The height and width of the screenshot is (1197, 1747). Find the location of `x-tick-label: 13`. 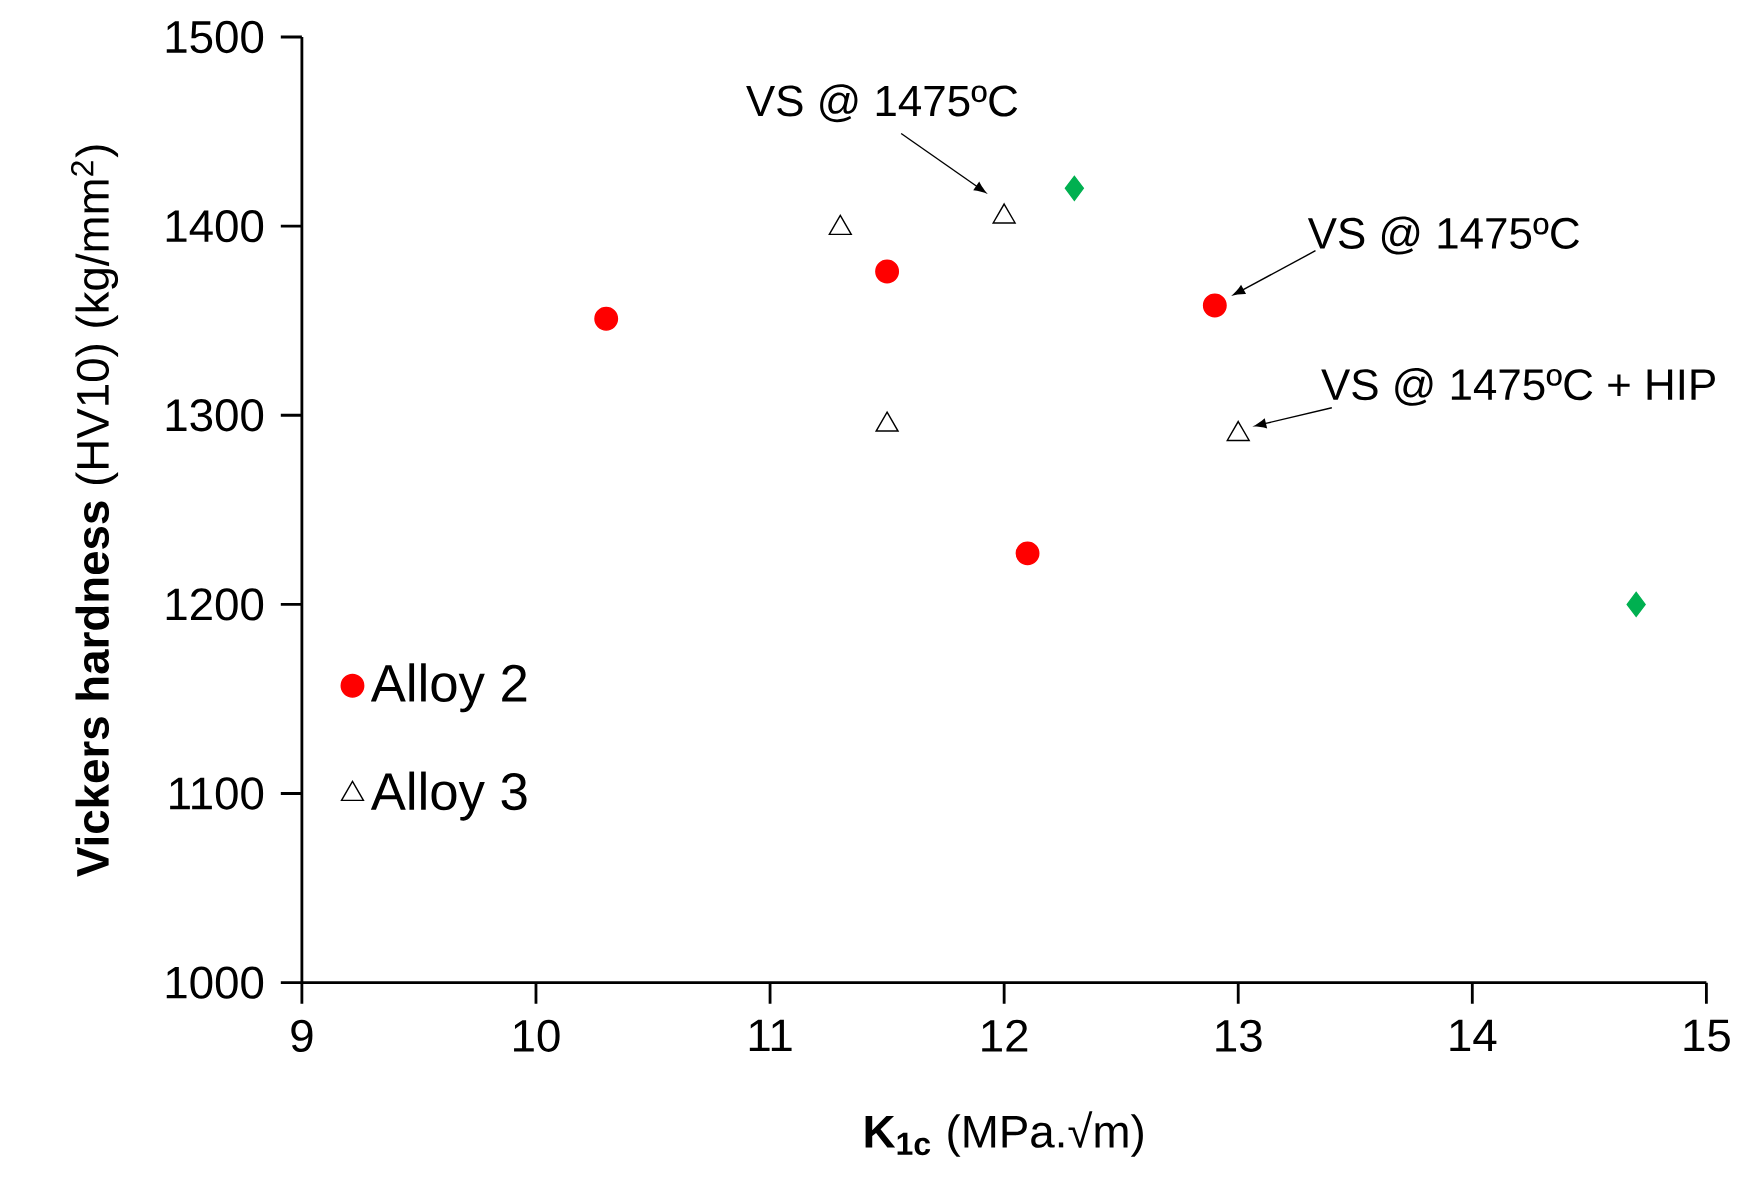

x-tick-label: 13 is located at coordinates (1239, 1036).